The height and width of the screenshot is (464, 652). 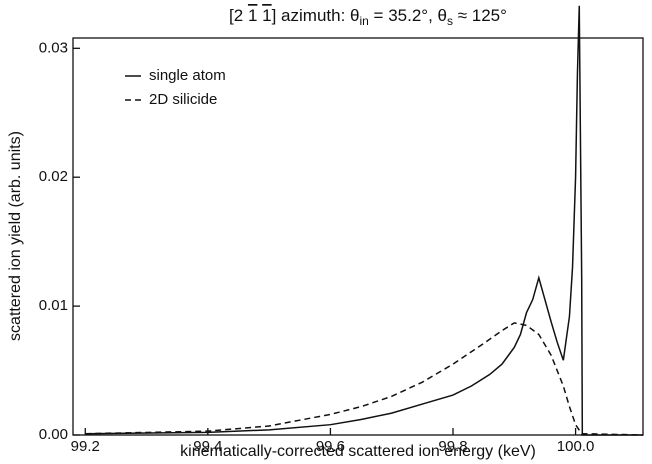 I want to click on x-tick-label: 99.4, so click(x=207, y=446).